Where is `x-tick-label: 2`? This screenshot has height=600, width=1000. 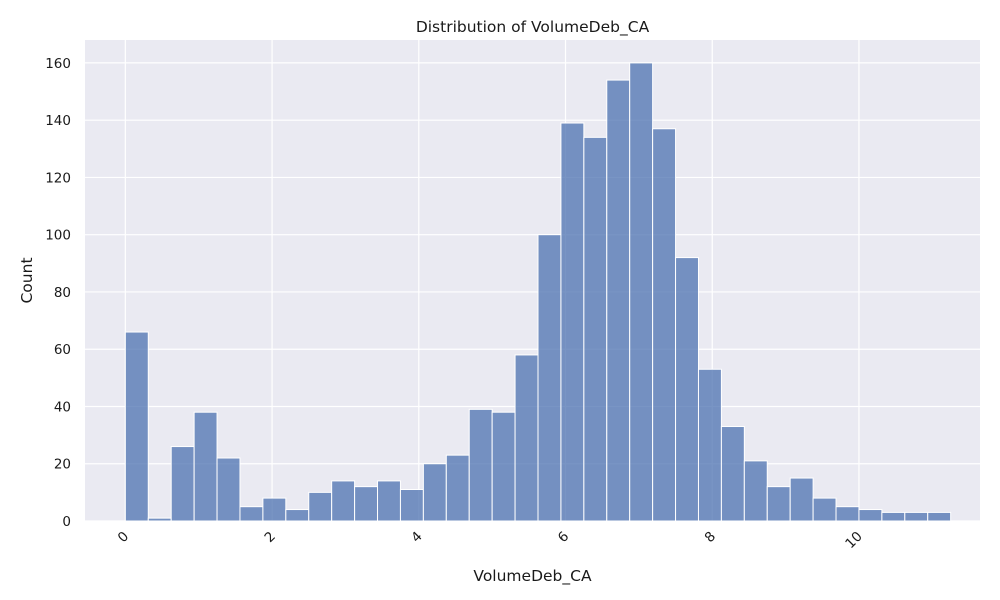 x-tick-label: 2 is located at coordinates (270, 537).